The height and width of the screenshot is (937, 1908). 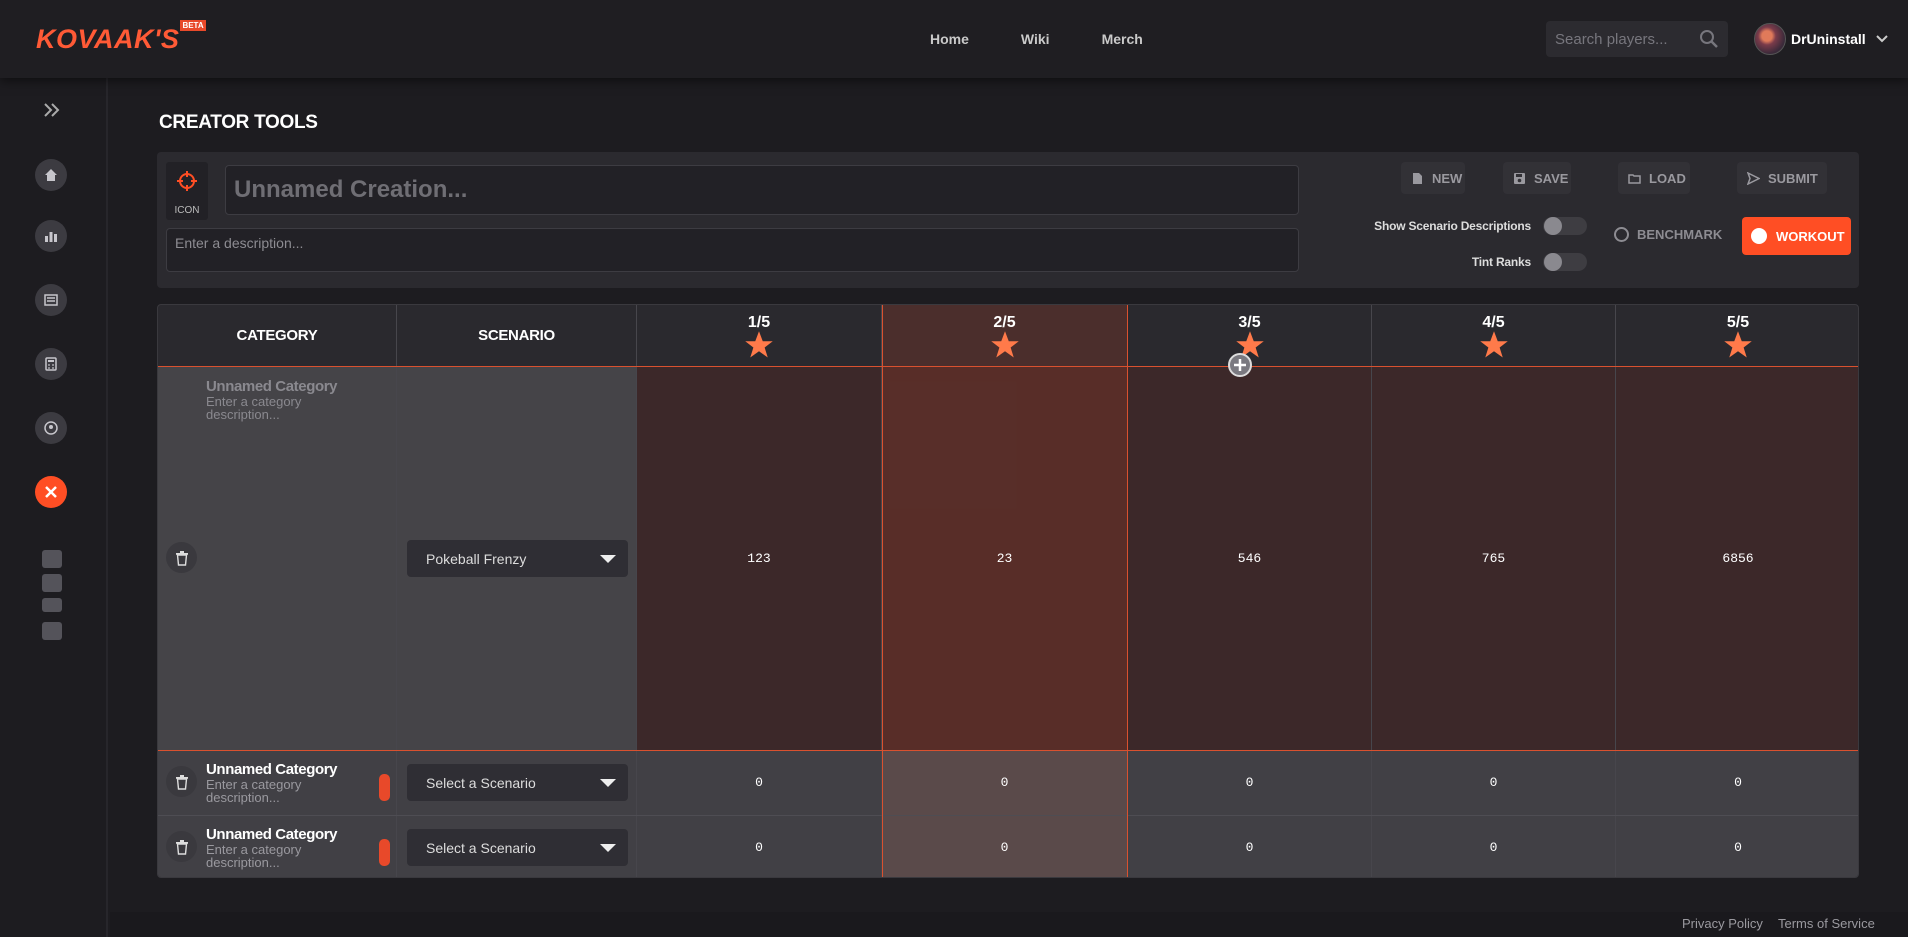 What do you see at coordinates (1737, 335) in the screenshot?
I see `header-rank-5: 5/5` at bounding box center [1737, 335].